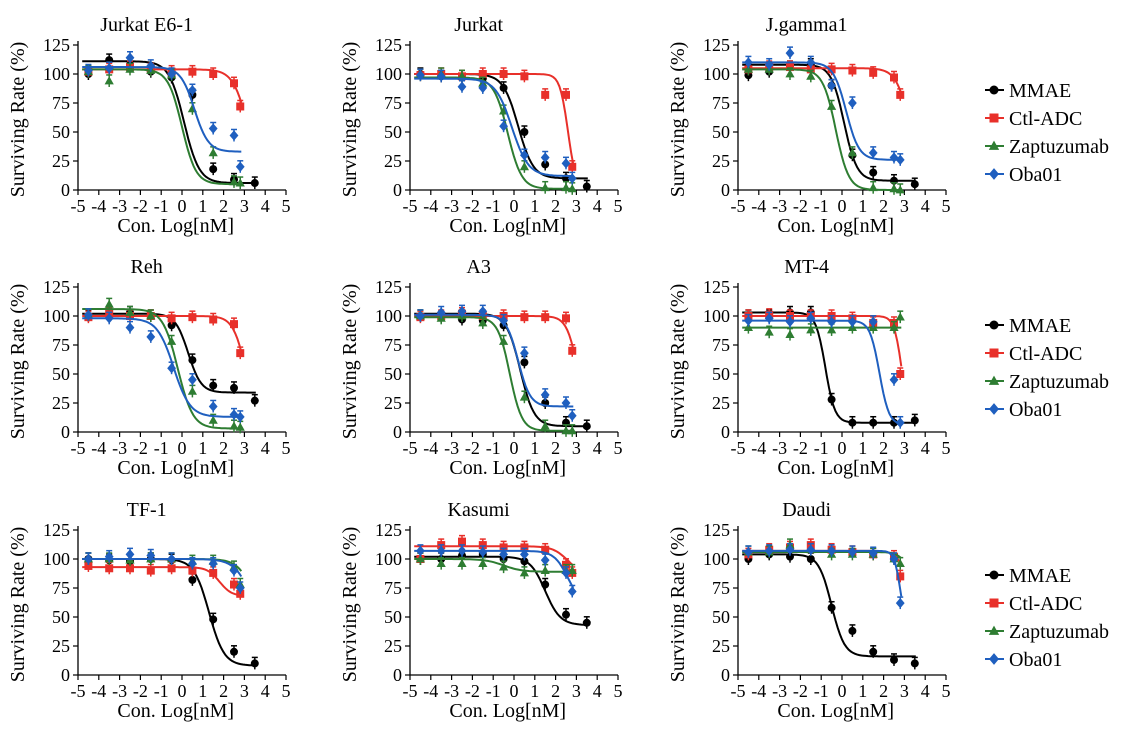  I want to click on x-tick-label: -5, so click(410, 448).